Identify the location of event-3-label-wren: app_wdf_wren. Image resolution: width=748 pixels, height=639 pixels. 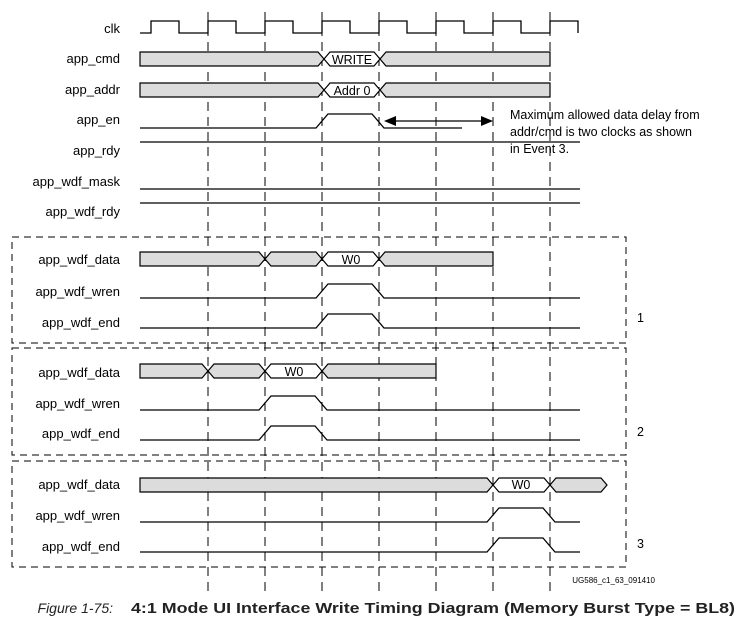
(77, 515).